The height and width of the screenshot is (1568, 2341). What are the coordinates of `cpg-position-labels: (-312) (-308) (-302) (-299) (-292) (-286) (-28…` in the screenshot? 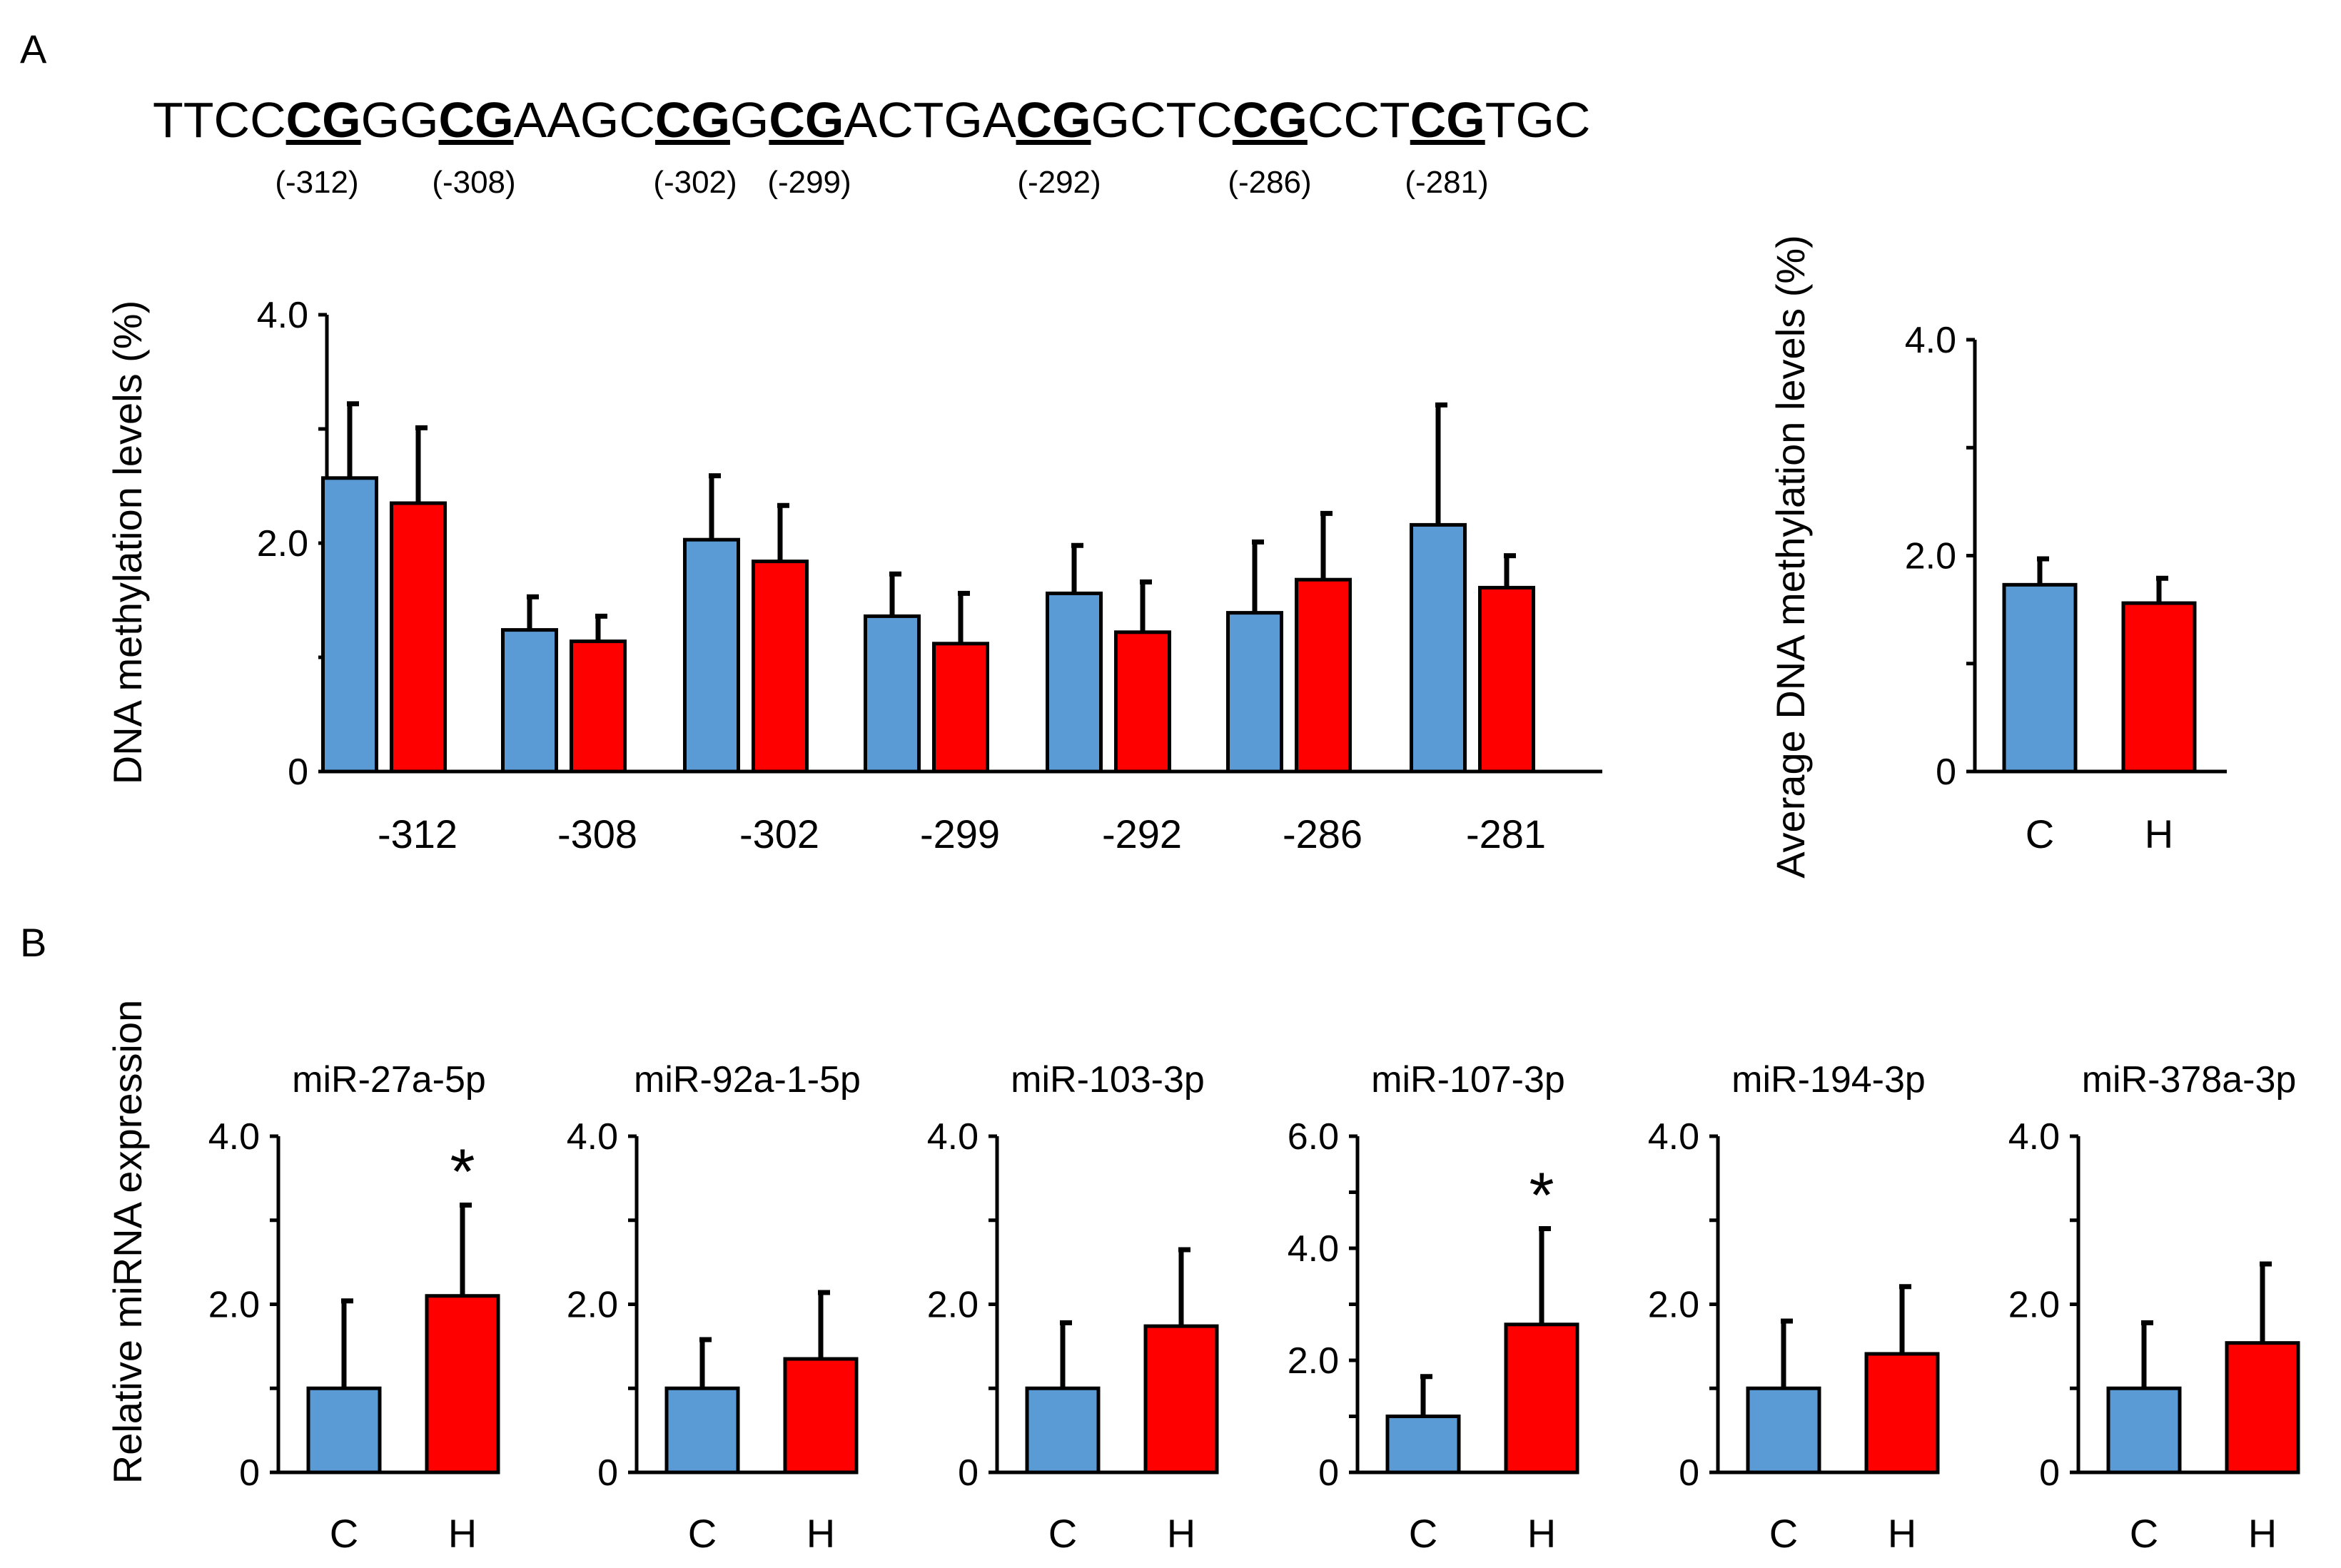 It's located at (881, 182).